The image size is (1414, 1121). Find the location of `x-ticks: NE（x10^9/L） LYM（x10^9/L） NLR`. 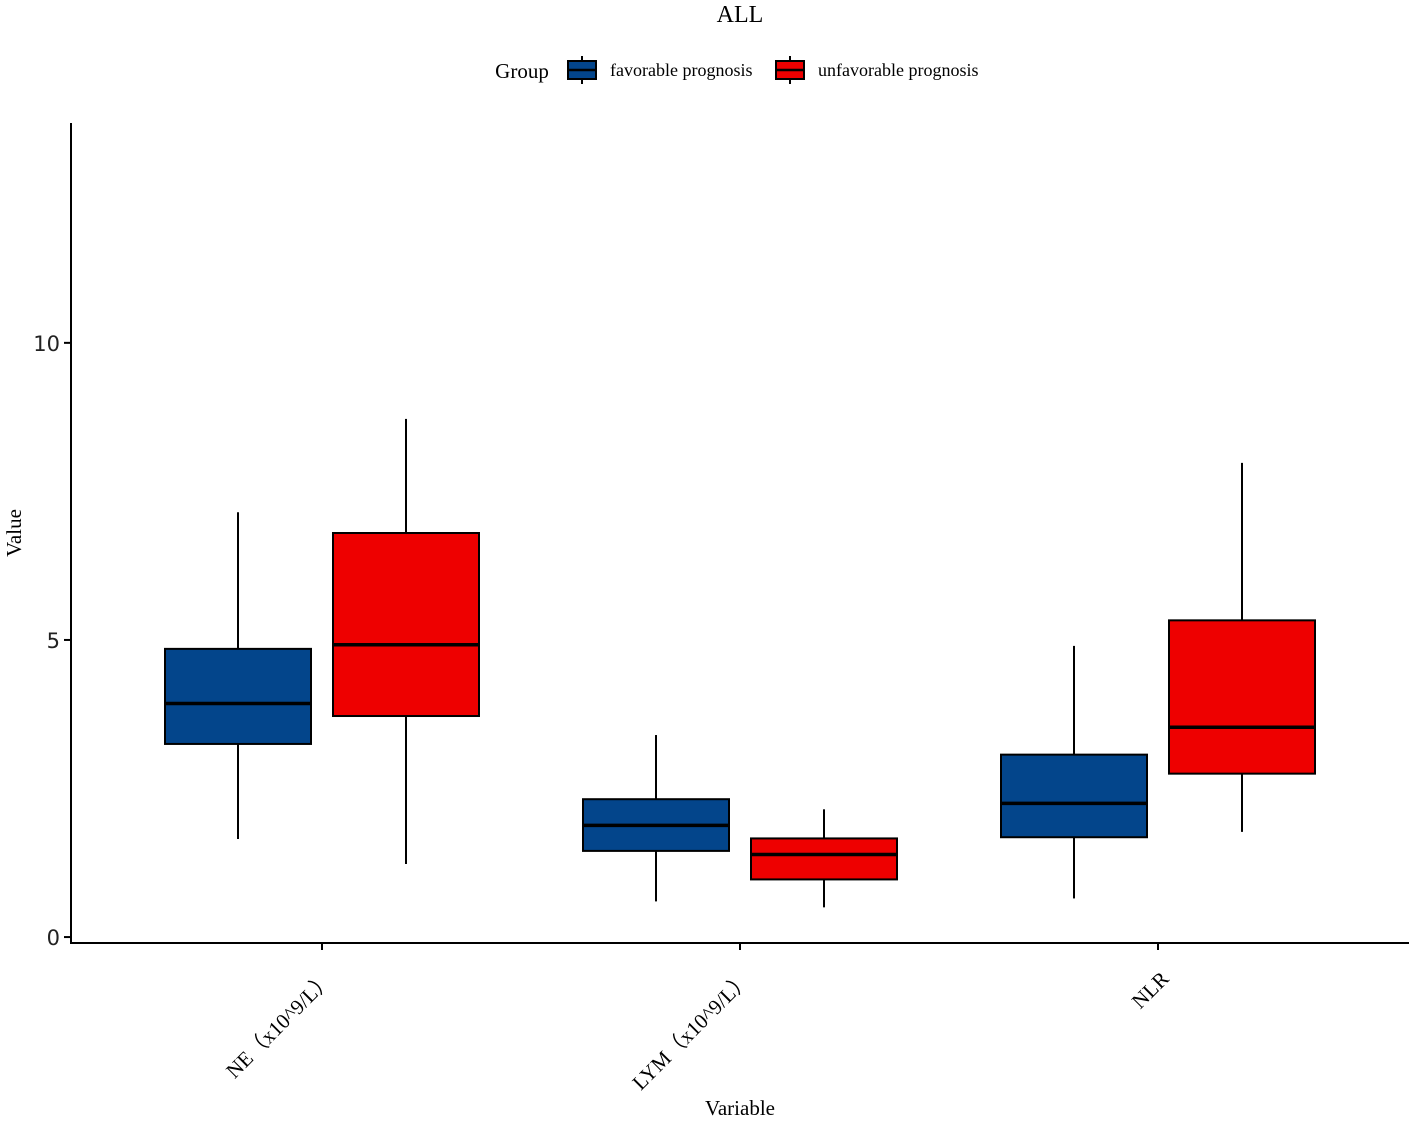

x-ticks: NE（x10^9/L） LYM（x10^9/L） NLR is located at coordinates (697, 1019).